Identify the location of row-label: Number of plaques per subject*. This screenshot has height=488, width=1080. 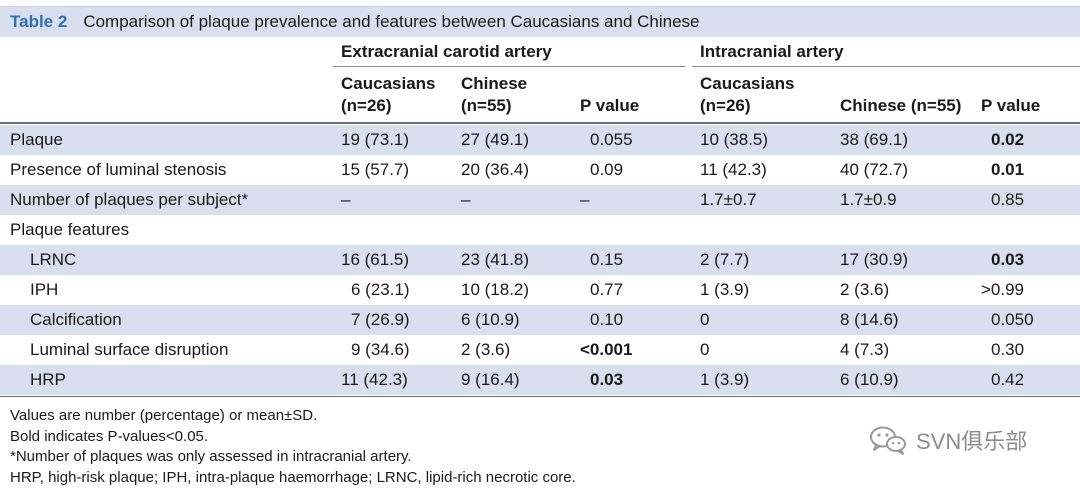
(129, 200).